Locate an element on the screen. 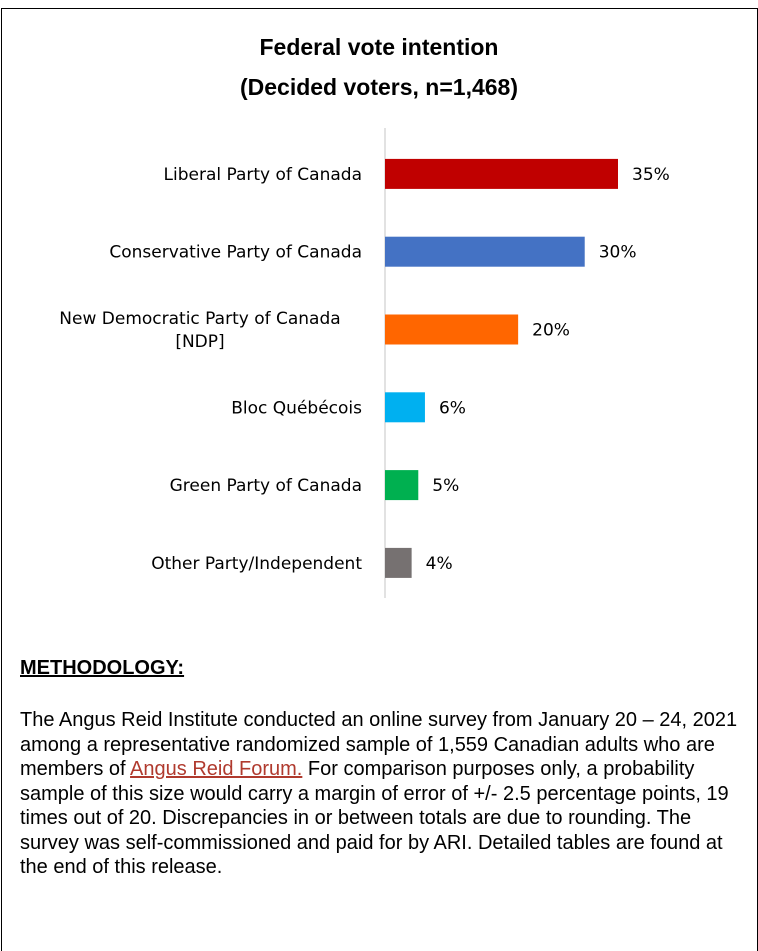 The width and height of the screenshot is (758, 951). chart-title-line1: Federal vote intention is located at coordinates (379, 47).